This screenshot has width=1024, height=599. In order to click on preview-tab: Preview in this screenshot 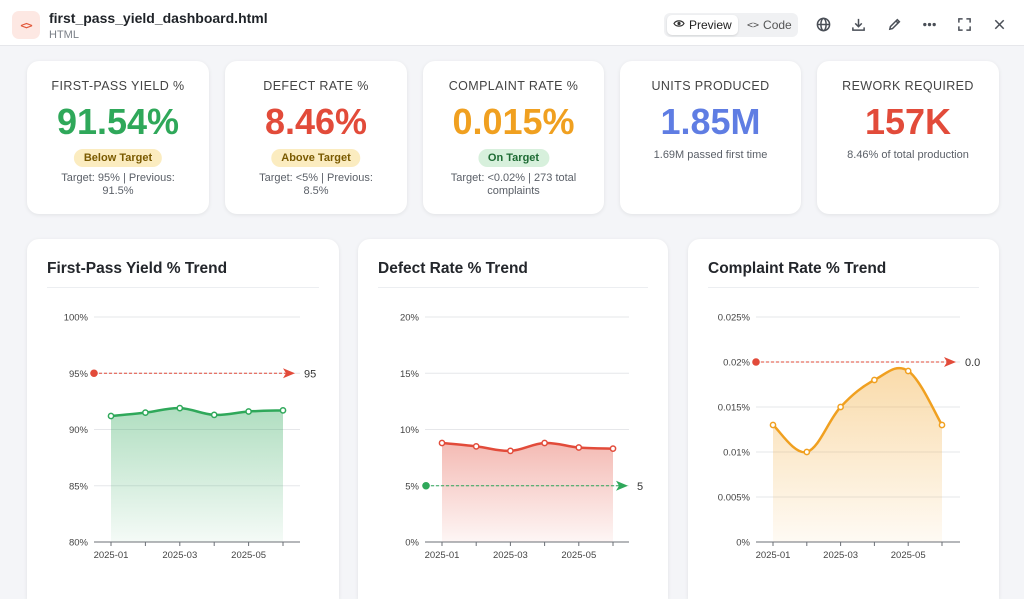, I will do `click(702, 25)`.